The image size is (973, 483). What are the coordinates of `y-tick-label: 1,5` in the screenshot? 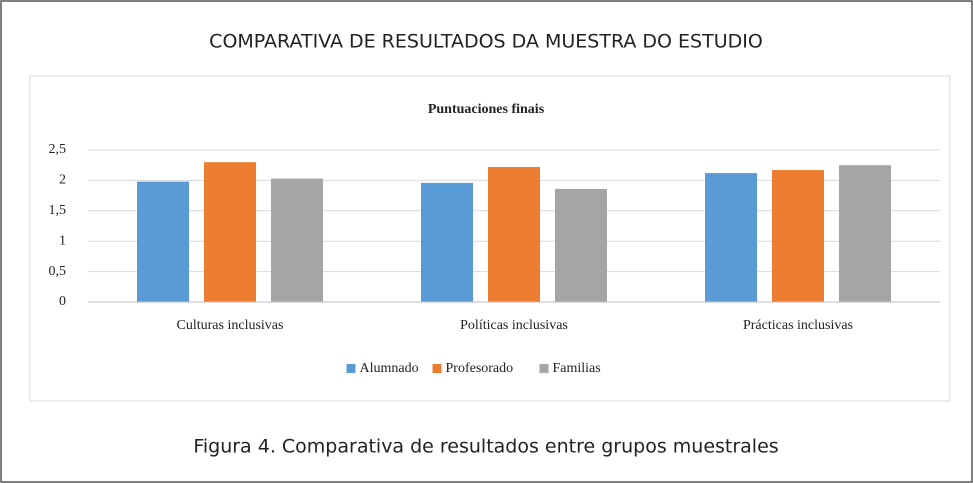 It's located at (58, 210).